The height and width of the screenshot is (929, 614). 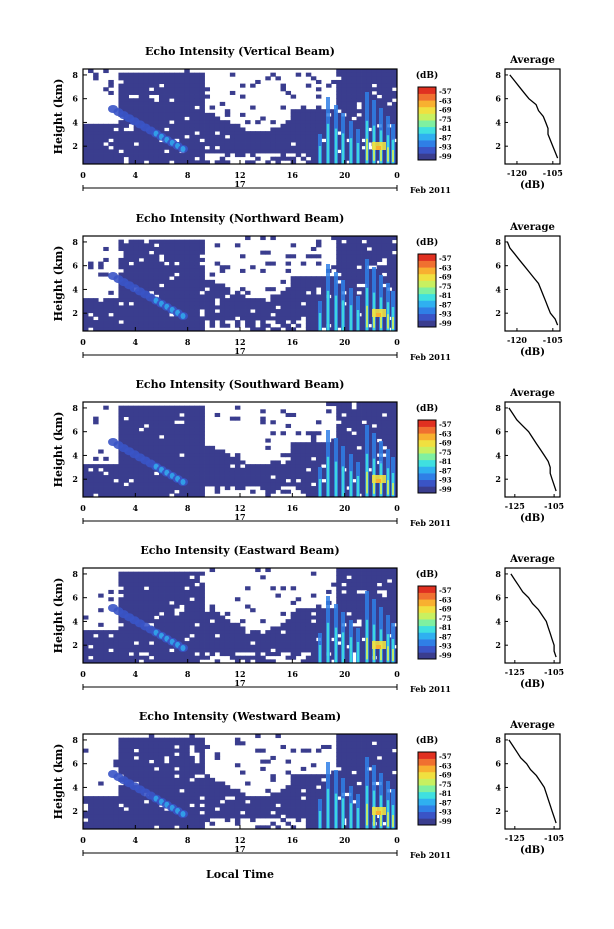 What do you see at coordinates (75, 146) in the screenshot?
I see `y-tick-label: 2` at bounding box center [75, 146].